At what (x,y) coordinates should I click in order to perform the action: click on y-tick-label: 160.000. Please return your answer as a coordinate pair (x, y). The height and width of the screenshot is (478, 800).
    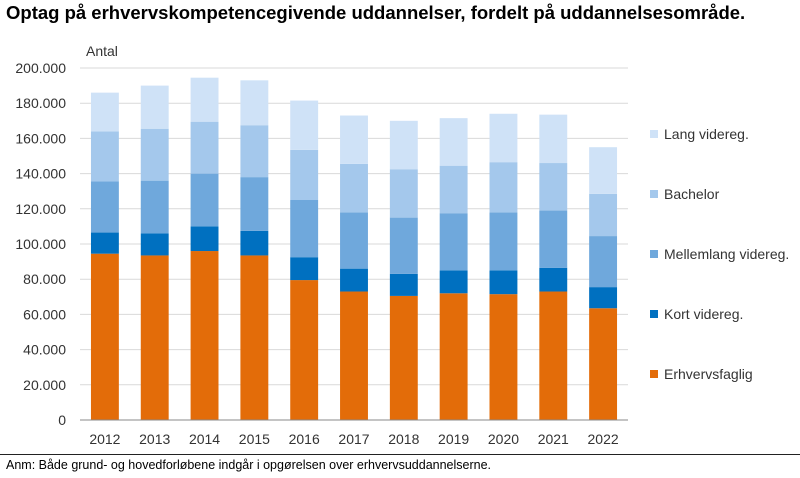
    Looking at the image, I should click on (40, 138).